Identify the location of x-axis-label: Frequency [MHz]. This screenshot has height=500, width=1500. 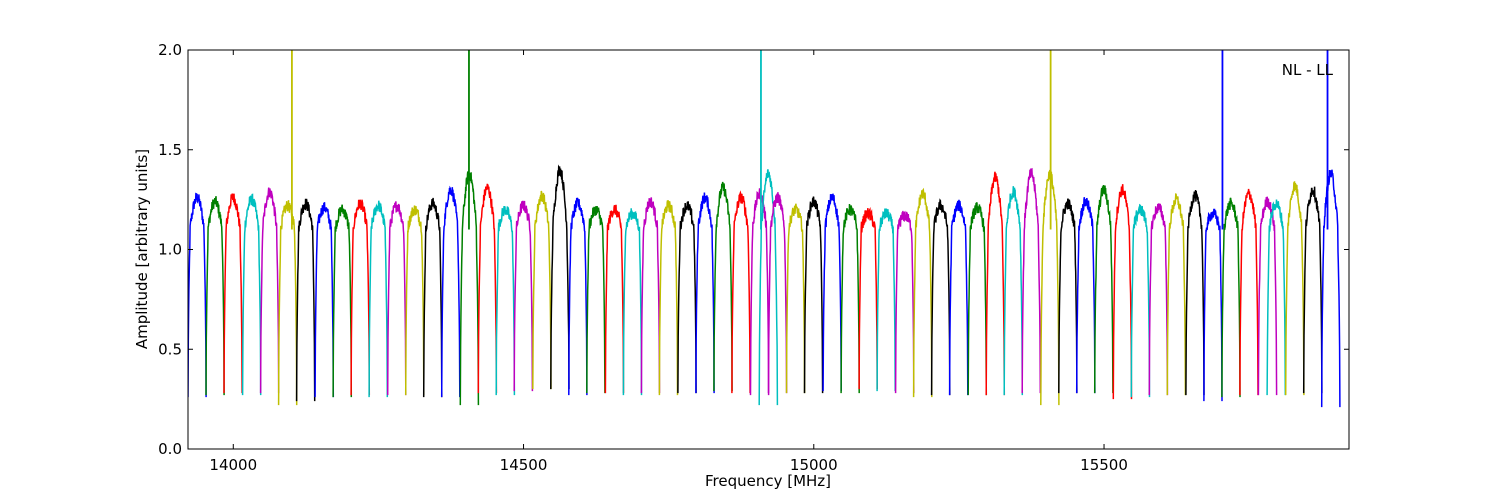
(768, 481).